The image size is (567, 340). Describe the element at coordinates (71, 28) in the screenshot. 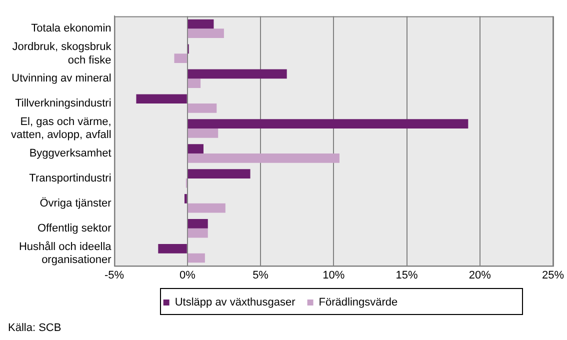

I see `y-tick-label: Totala ekonomin` at that location.